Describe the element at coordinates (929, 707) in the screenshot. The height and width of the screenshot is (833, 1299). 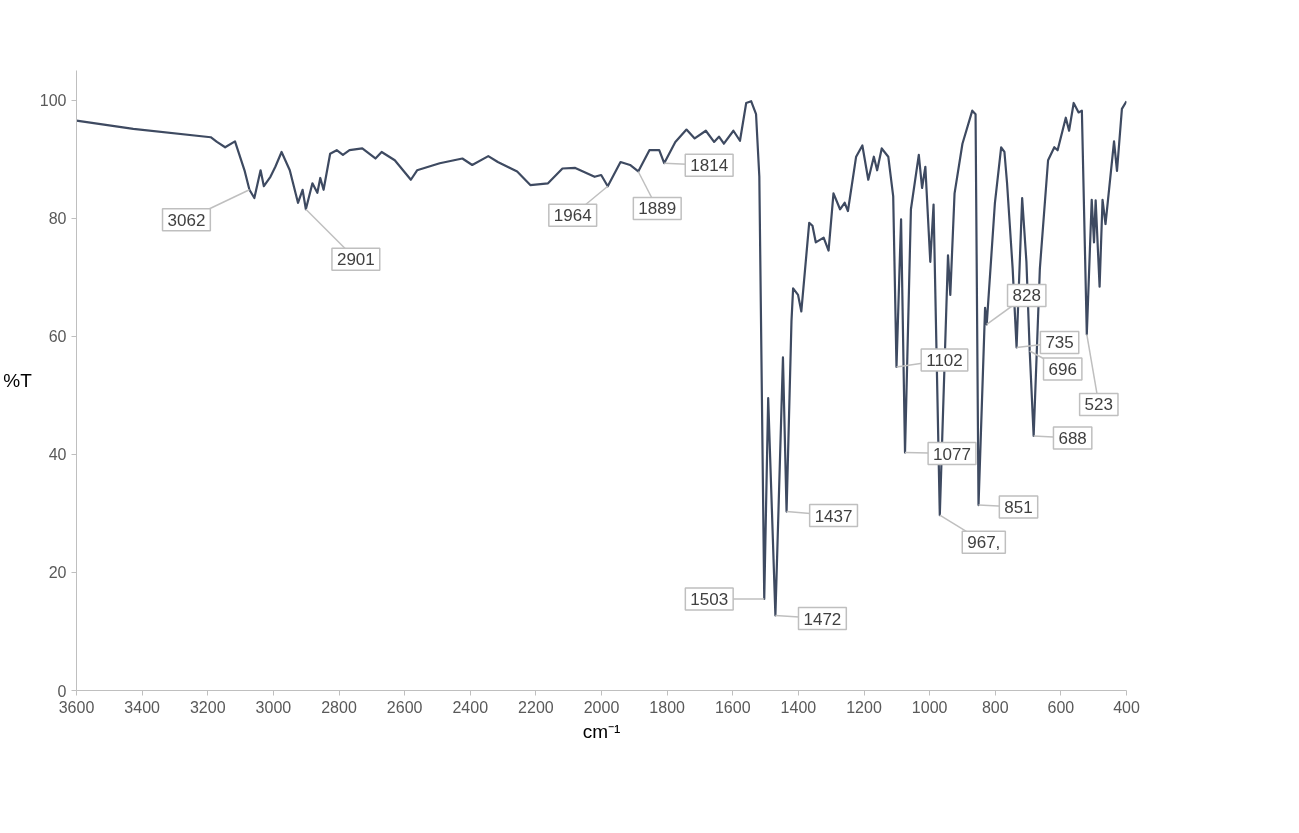
I see `x-tick-label: 1000` at that location.